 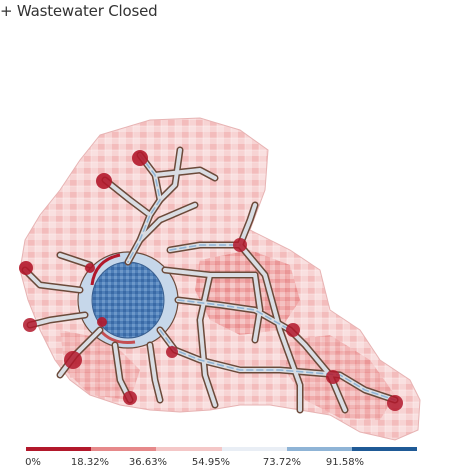 What do you see at coordinates (79, 11) in the screenshot?
I see `map-title: + Wastewater Closed` at bounding box center [79, 11].